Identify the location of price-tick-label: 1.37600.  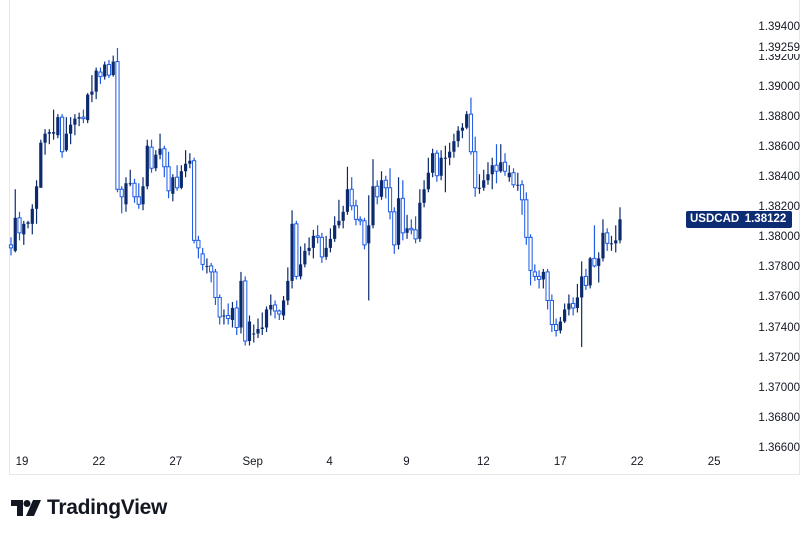
(779, 297).